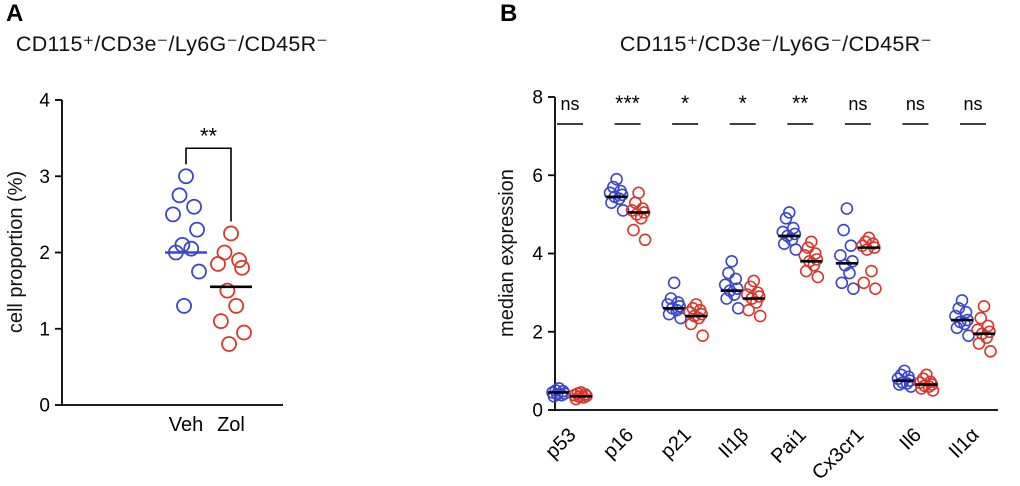  Describe the element at coordinates (537, 176) in the screenshot. I see `y-tick-label: 6` at that location.